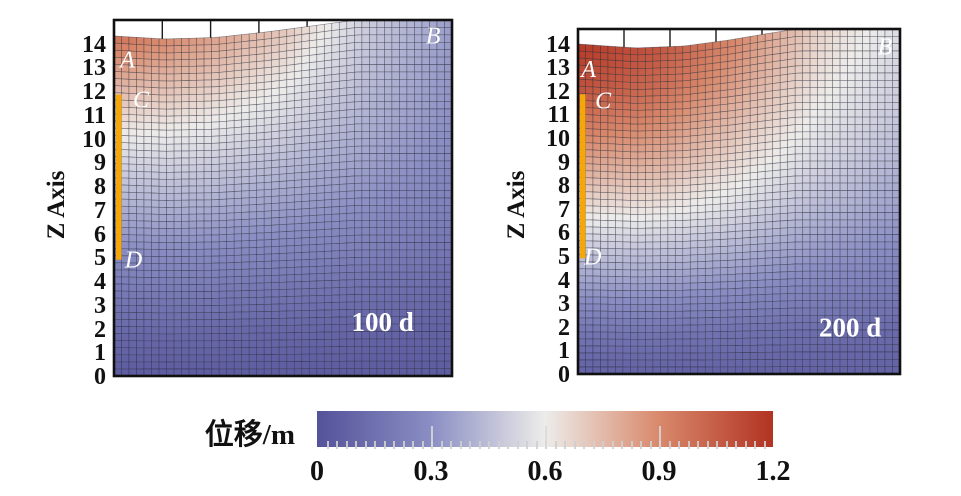 This screenshot has width=961, height=496. Describe the element at coordinates (249, 435) in the screenshot. I see `colorbar-title: 位移/m` at that location.